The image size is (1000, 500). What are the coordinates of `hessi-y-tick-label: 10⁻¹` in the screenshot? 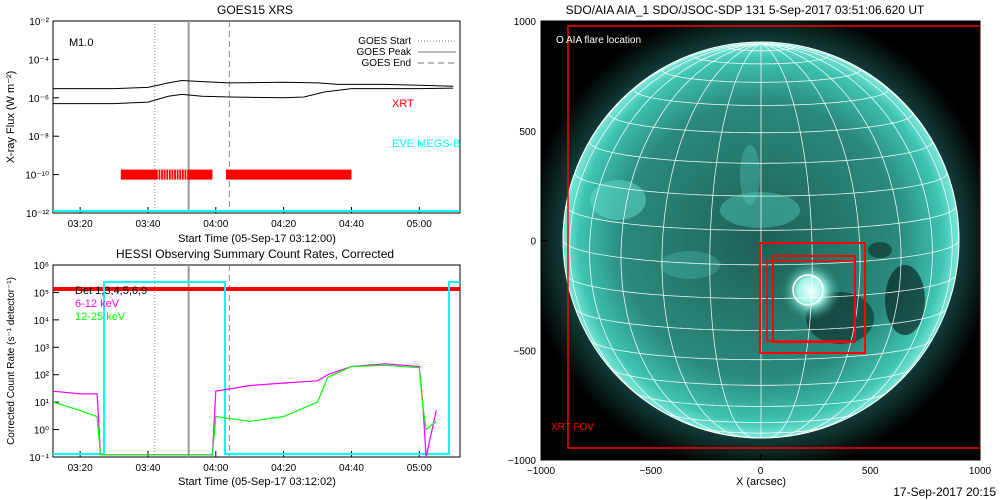 It's located at (39, 458).